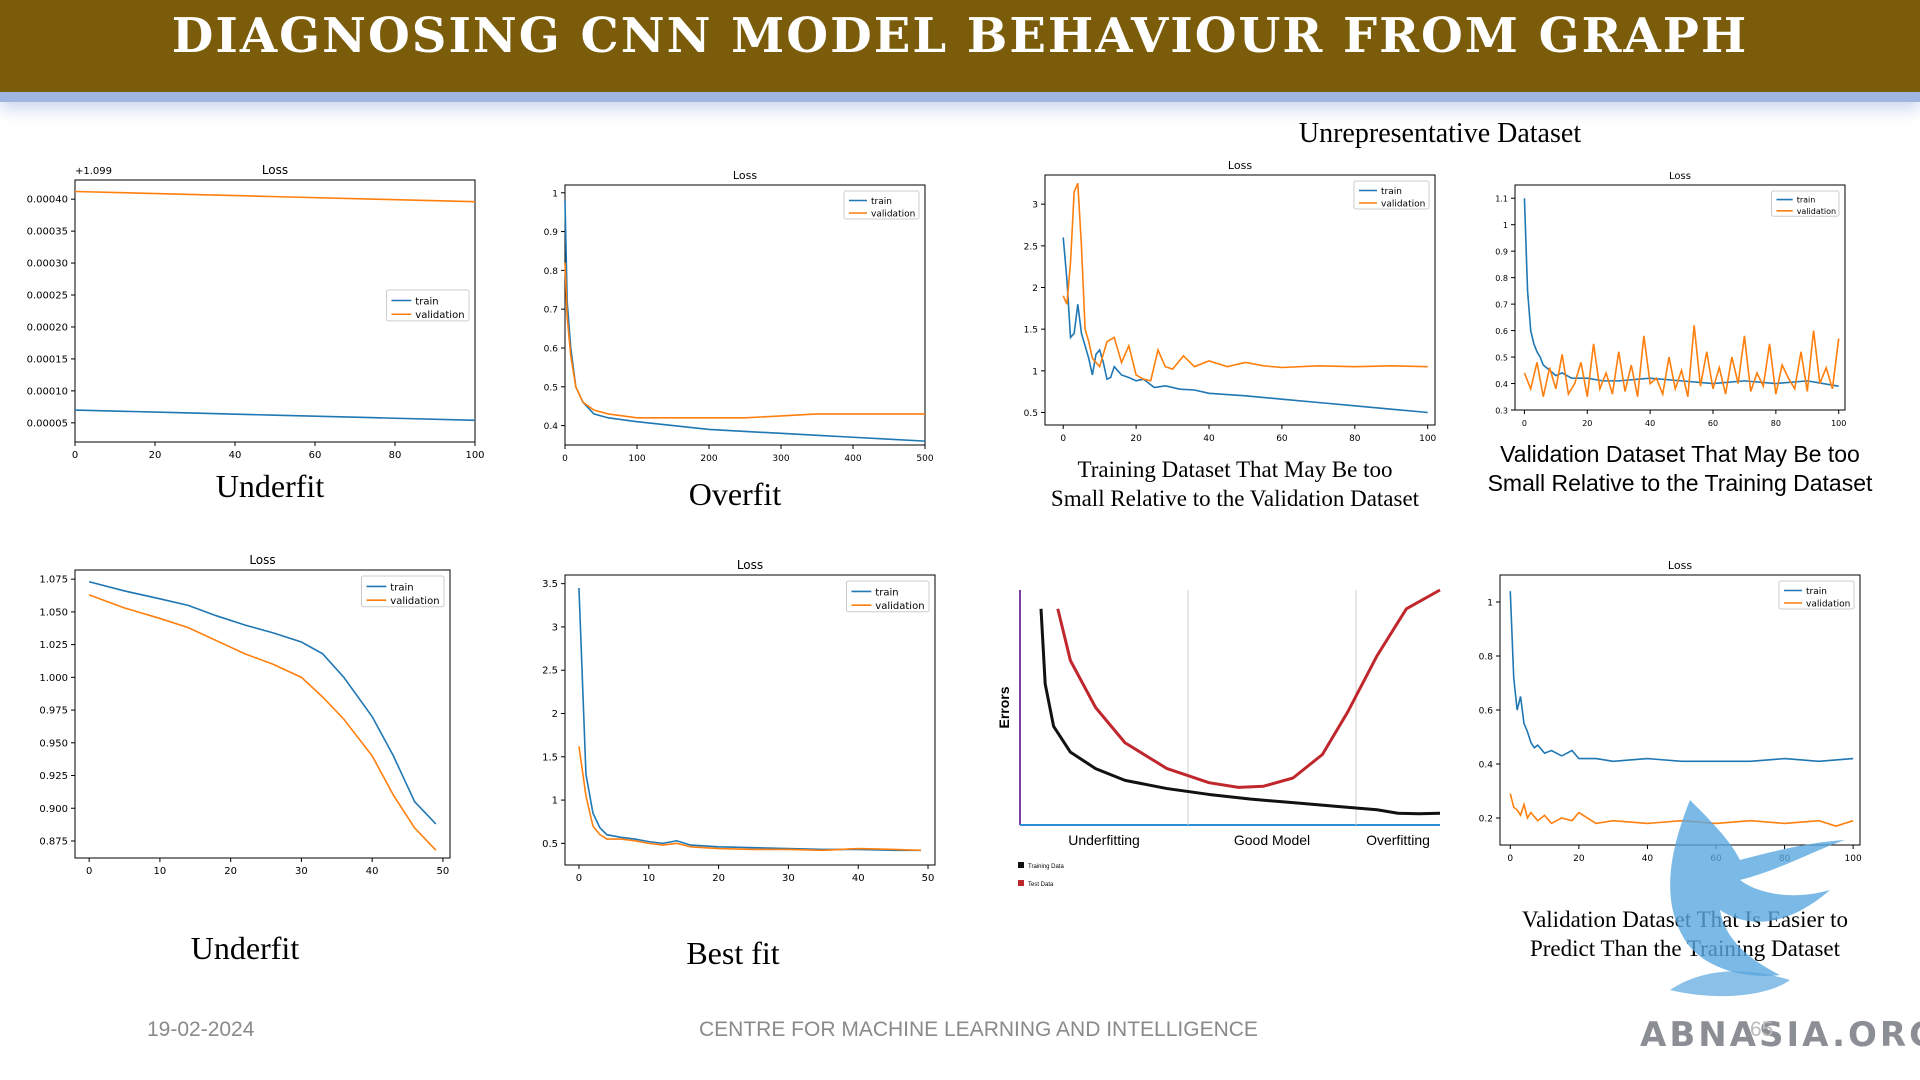 This screenshot has width=1920, height=1080. What do you see at coordinates (270, 486) in the screenshot?
I see `caption-underfit-top: Underfit` at bounding box center [270, 486].